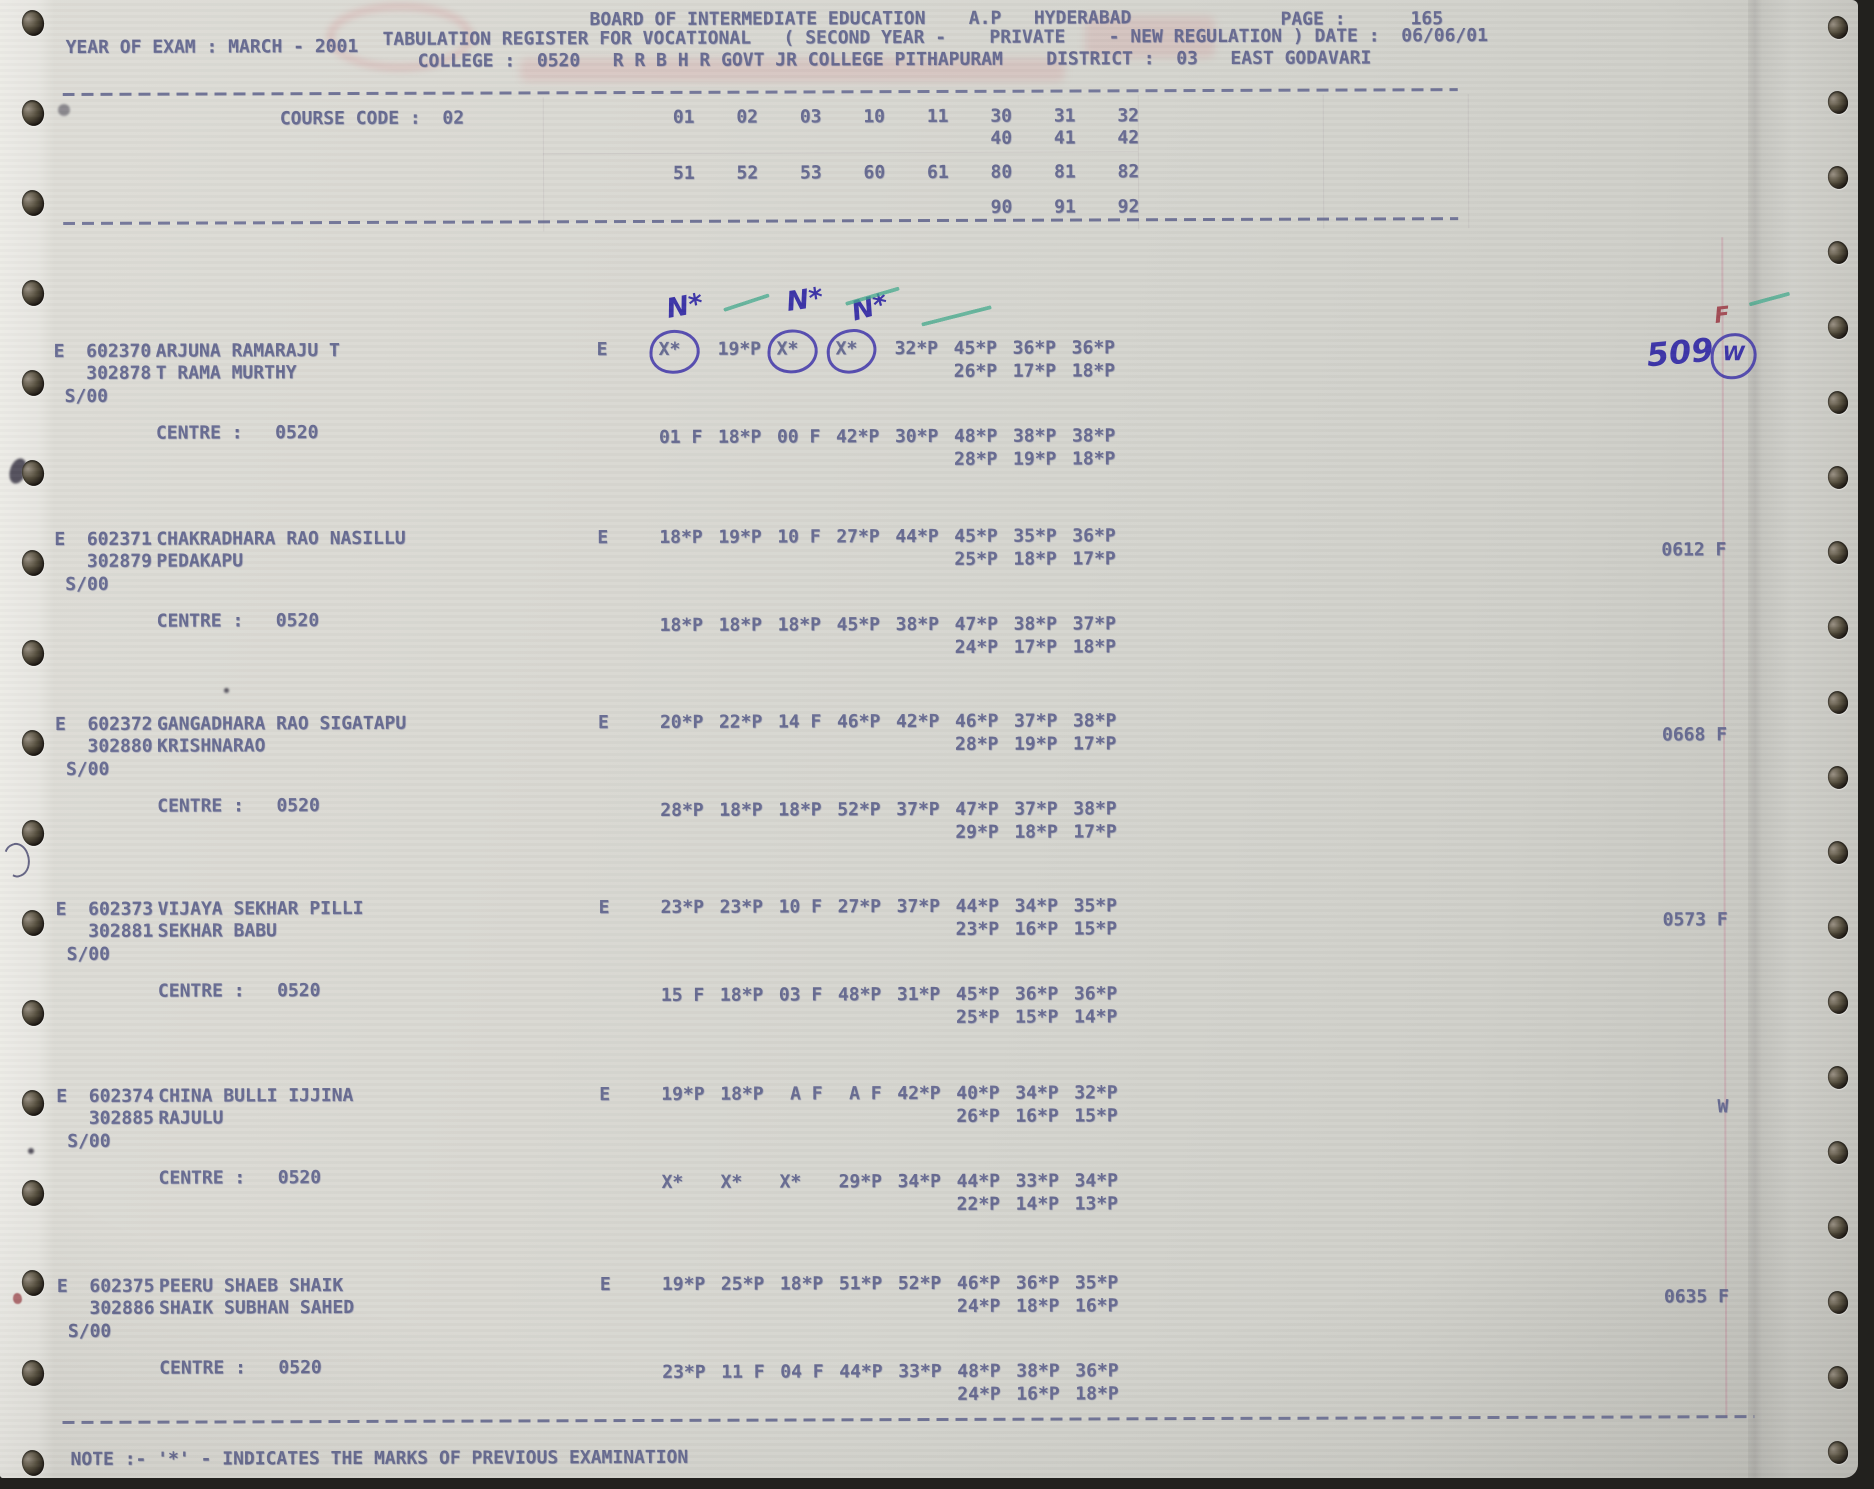  What do you see at coordinates (212, 47) in the screenshot?
I see `year-of-exam-line: YEAR OF EXAM : MARCH - 2001` at bounding box center [212, 47].